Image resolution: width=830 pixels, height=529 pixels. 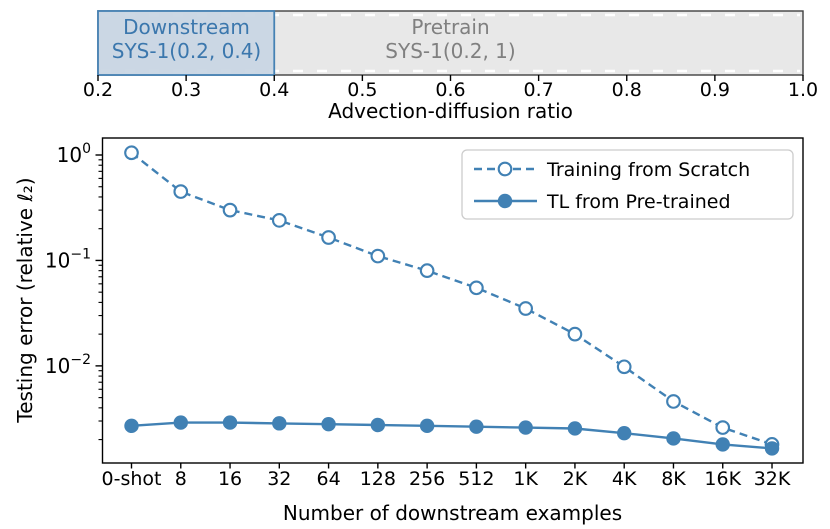 I want to click on downstream-region-label: Downstream SYS-1(0.2, 0.4), so click(x=186, y=39).